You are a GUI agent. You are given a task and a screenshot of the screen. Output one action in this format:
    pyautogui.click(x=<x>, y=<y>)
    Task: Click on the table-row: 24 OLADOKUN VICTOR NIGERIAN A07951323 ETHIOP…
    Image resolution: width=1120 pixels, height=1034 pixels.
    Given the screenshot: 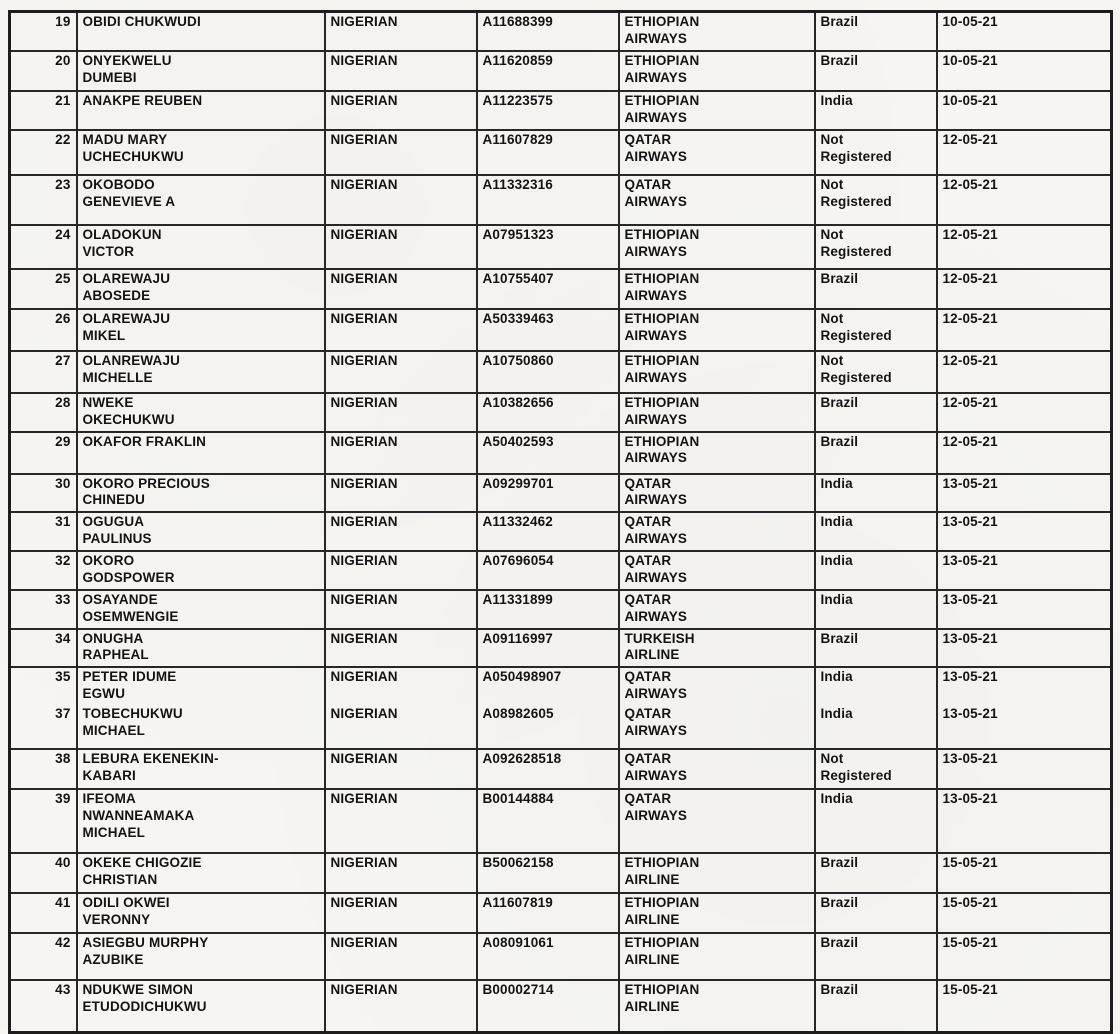 What is the action you would take?
    pyautogui.click(x=560, y=246)
    